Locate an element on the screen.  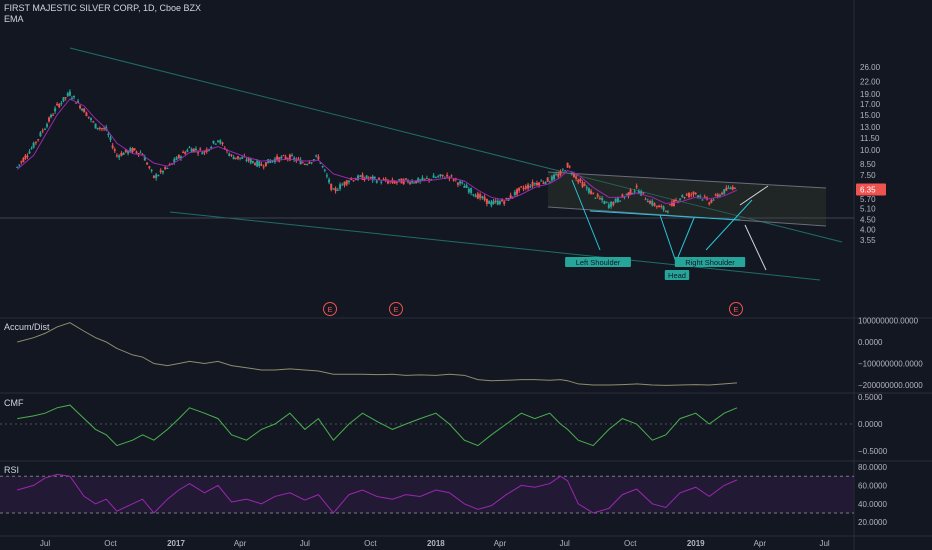
earnings-marker is located at coordinates (736, 309).